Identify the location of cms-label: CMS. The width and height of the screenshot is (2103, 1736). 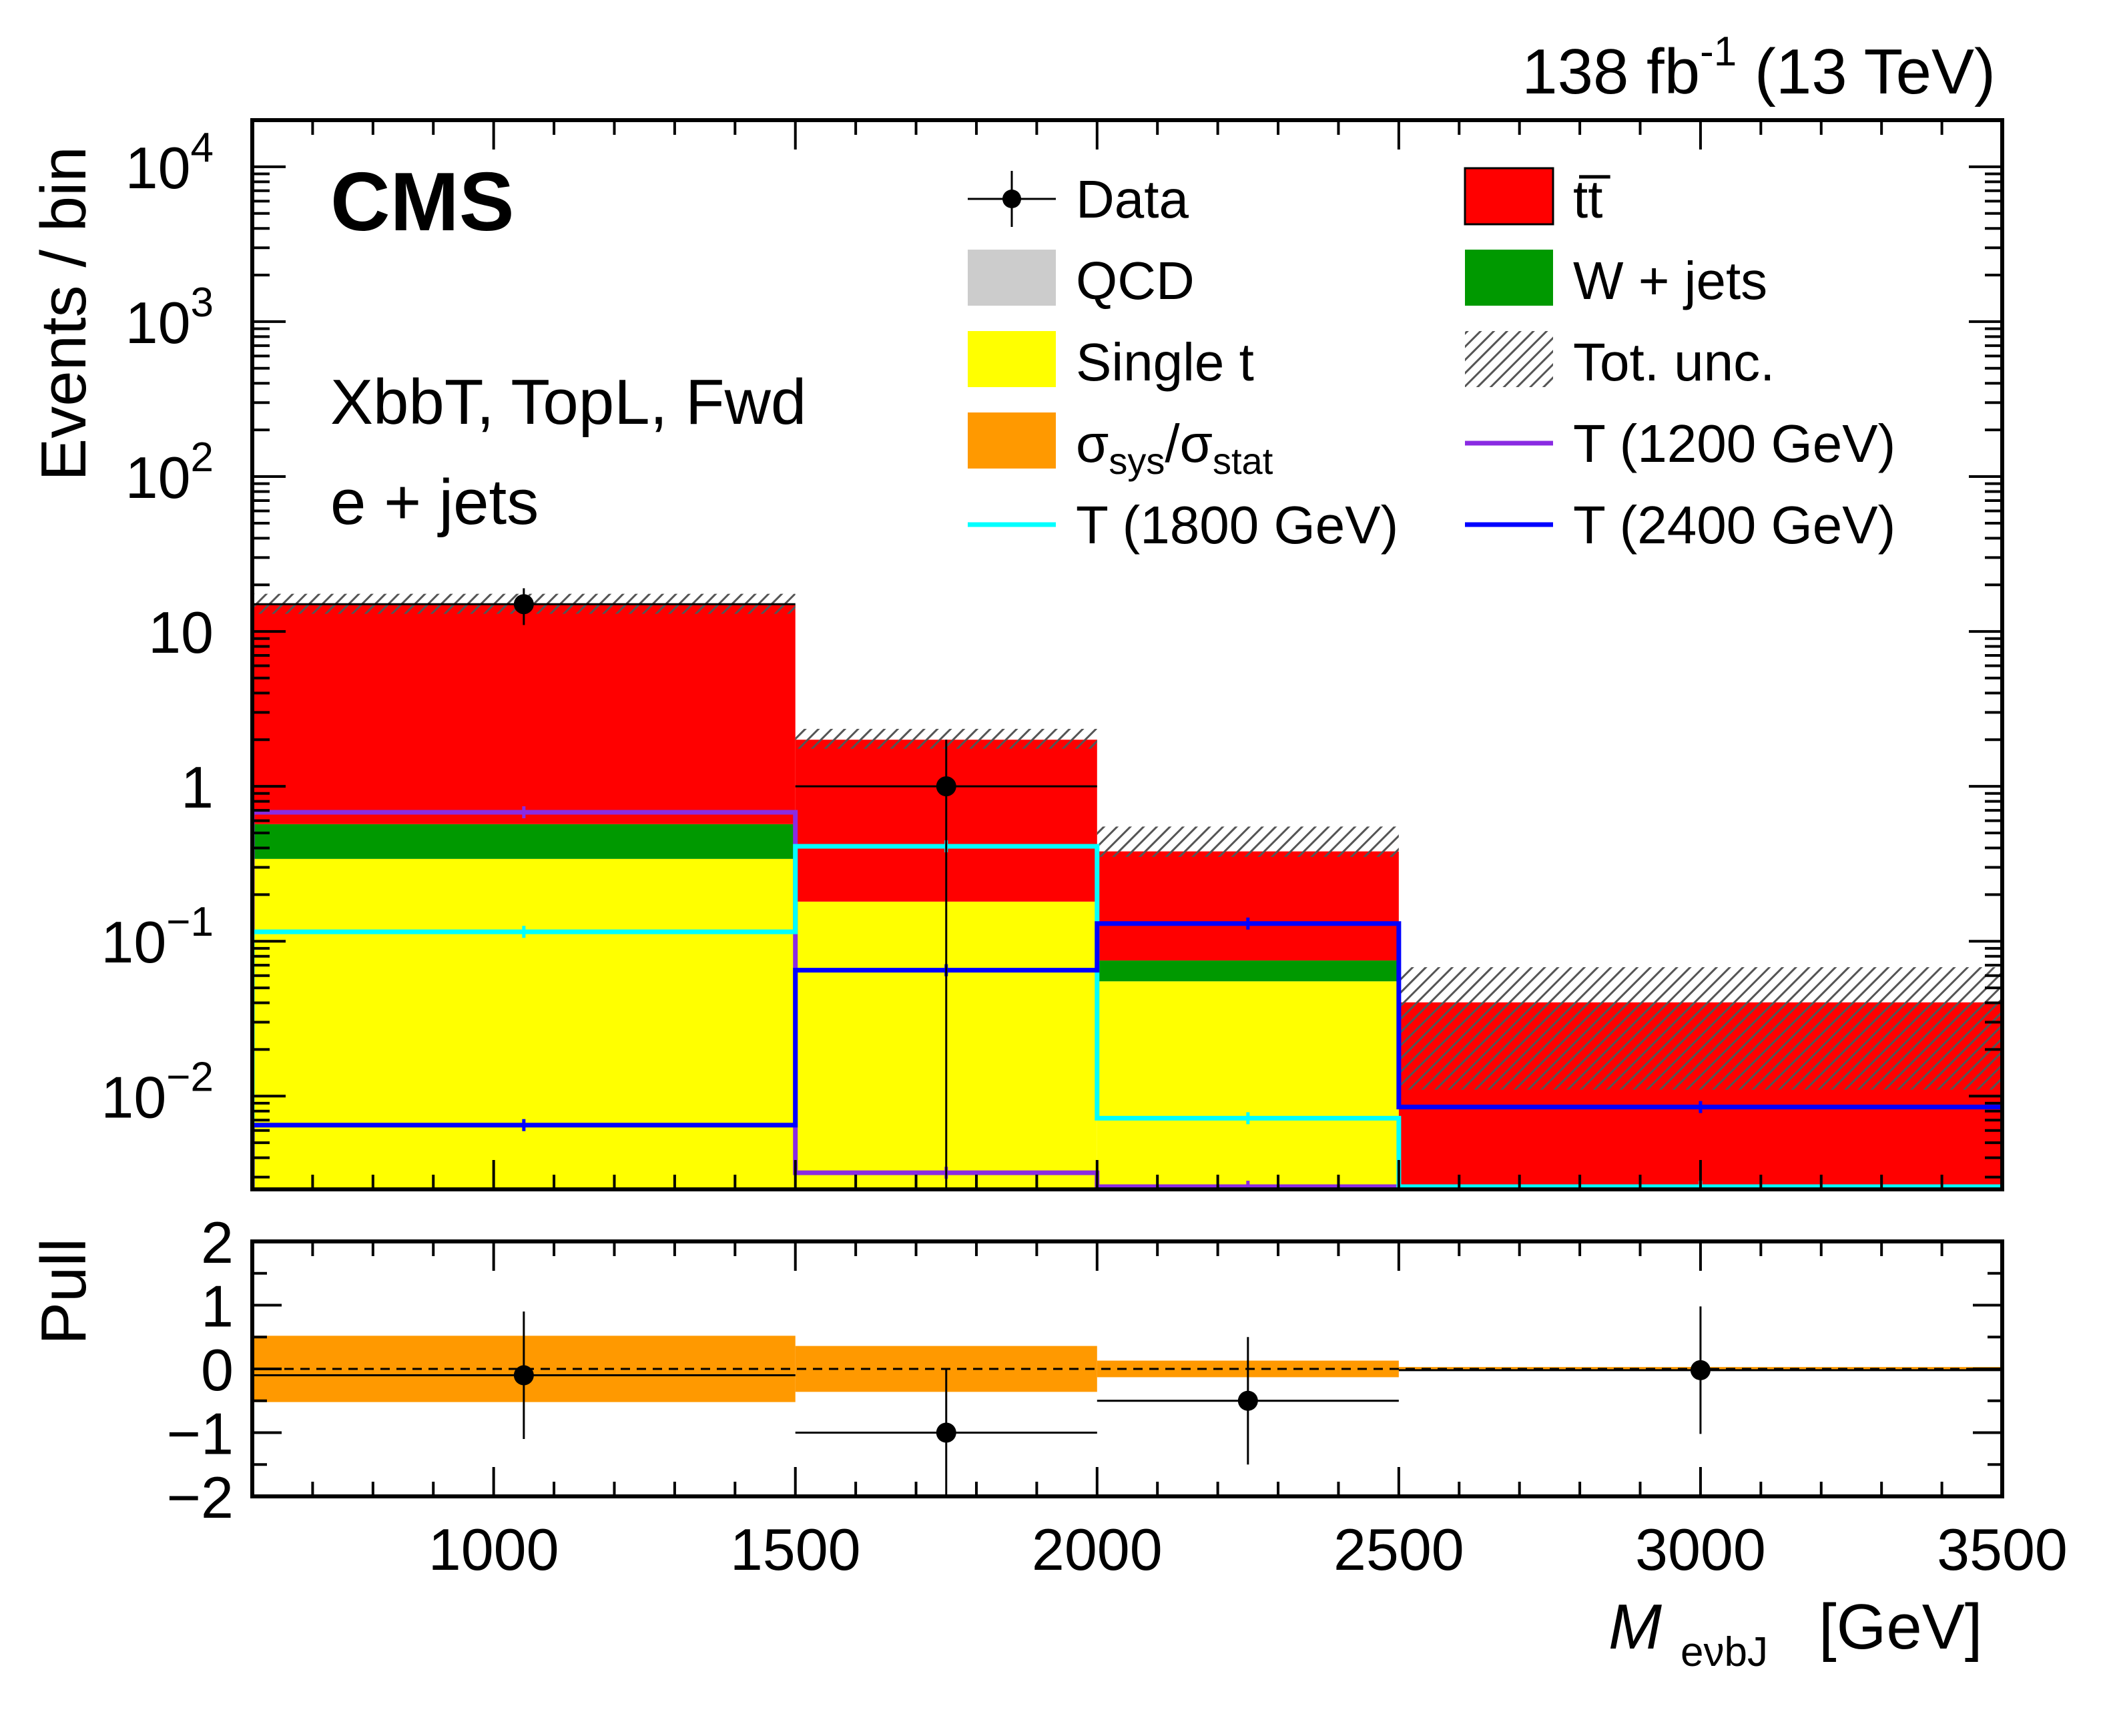
(423, 202).